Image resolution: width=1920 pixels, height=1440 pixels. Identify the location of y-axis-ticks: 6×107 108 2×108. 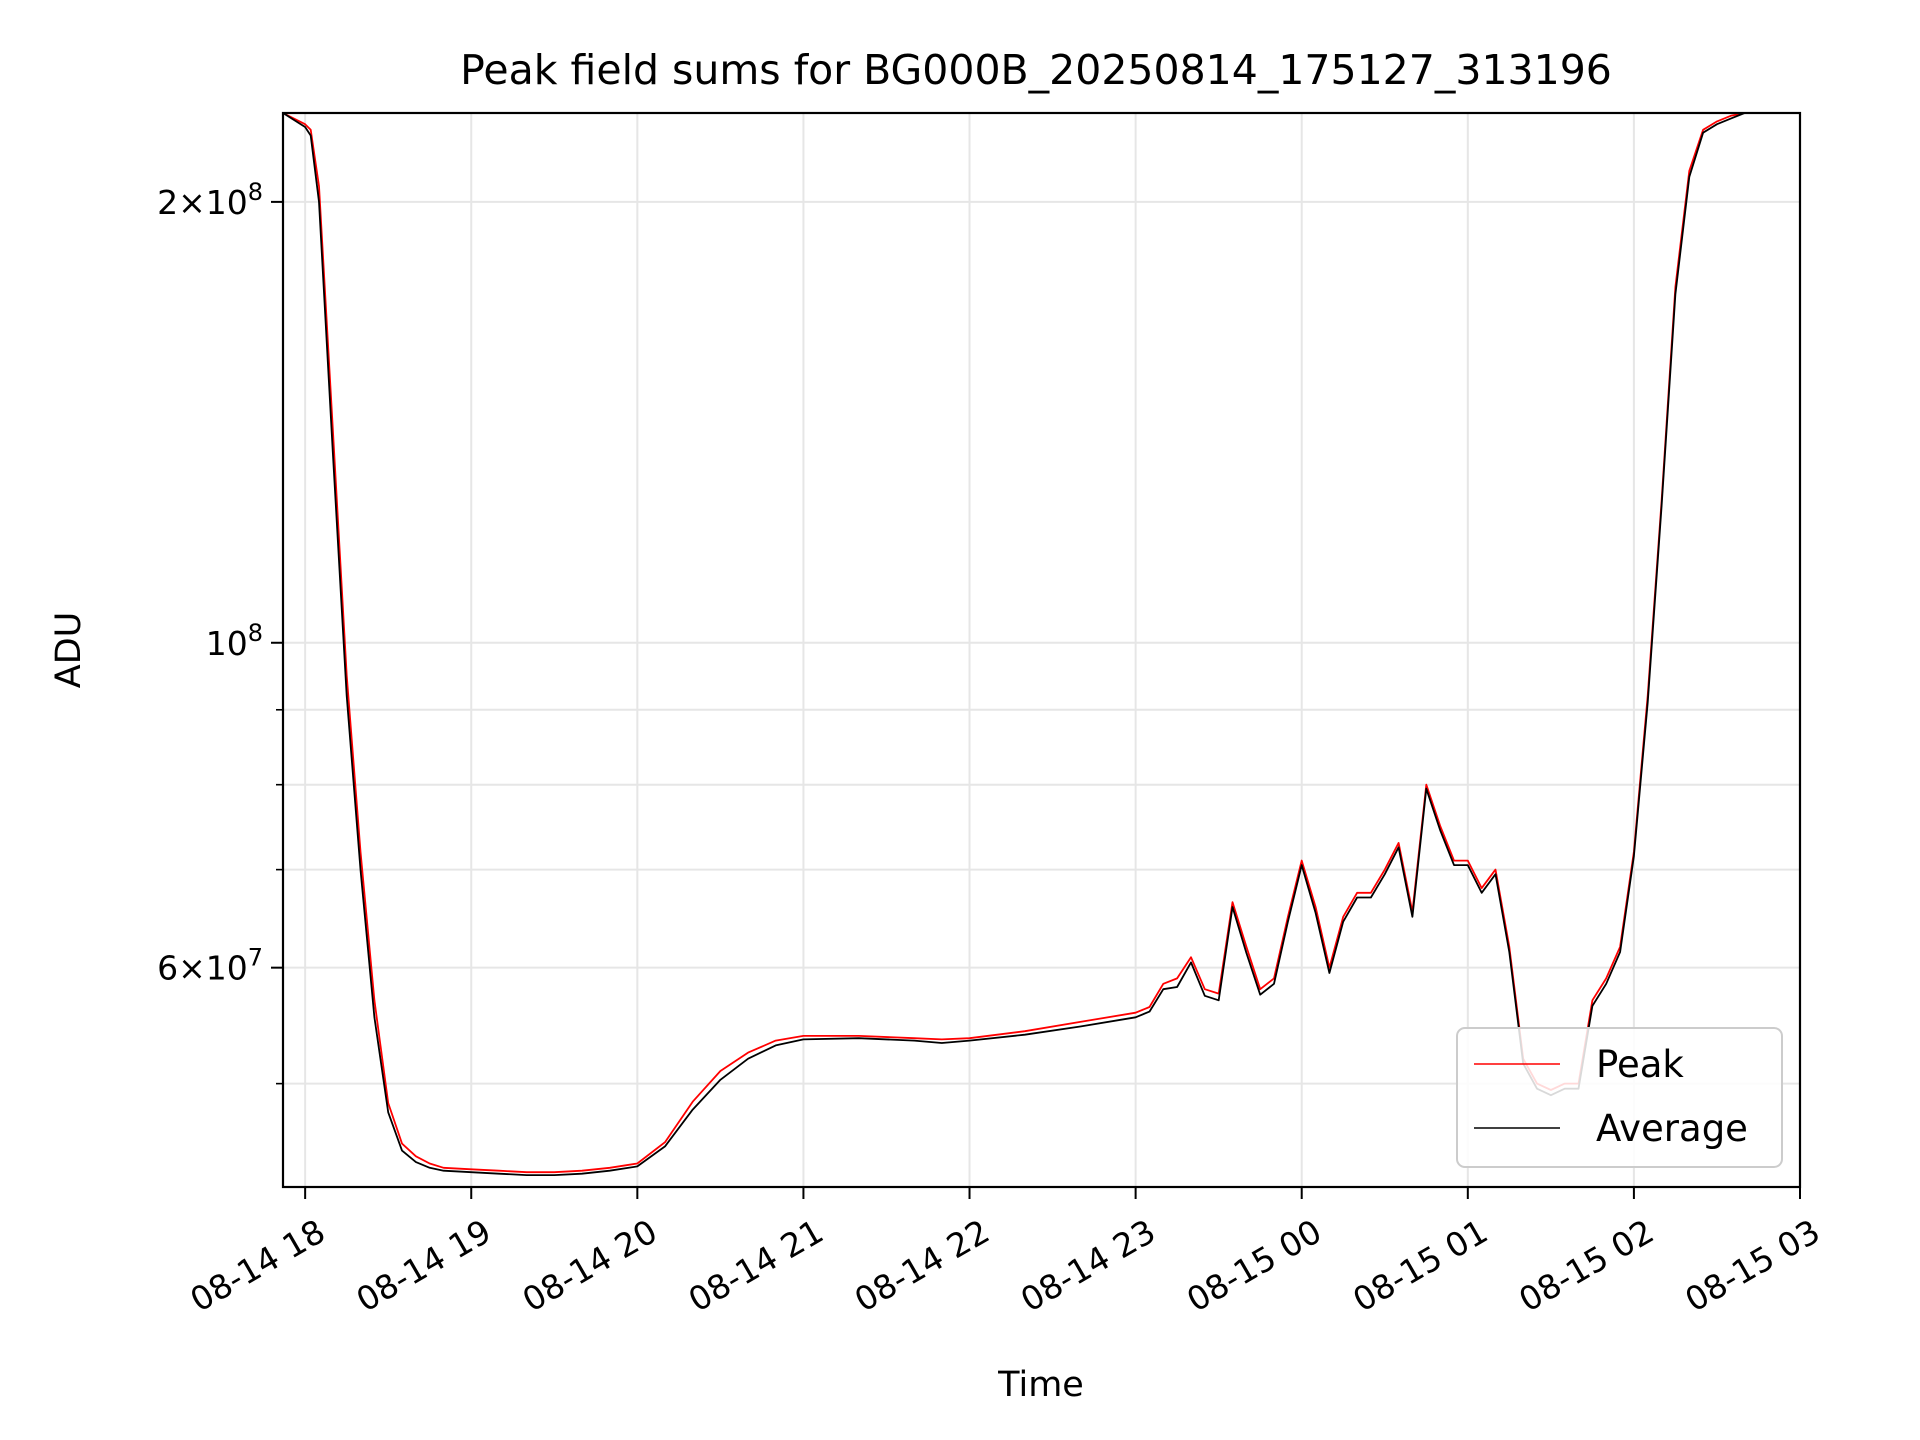
(220, 631).